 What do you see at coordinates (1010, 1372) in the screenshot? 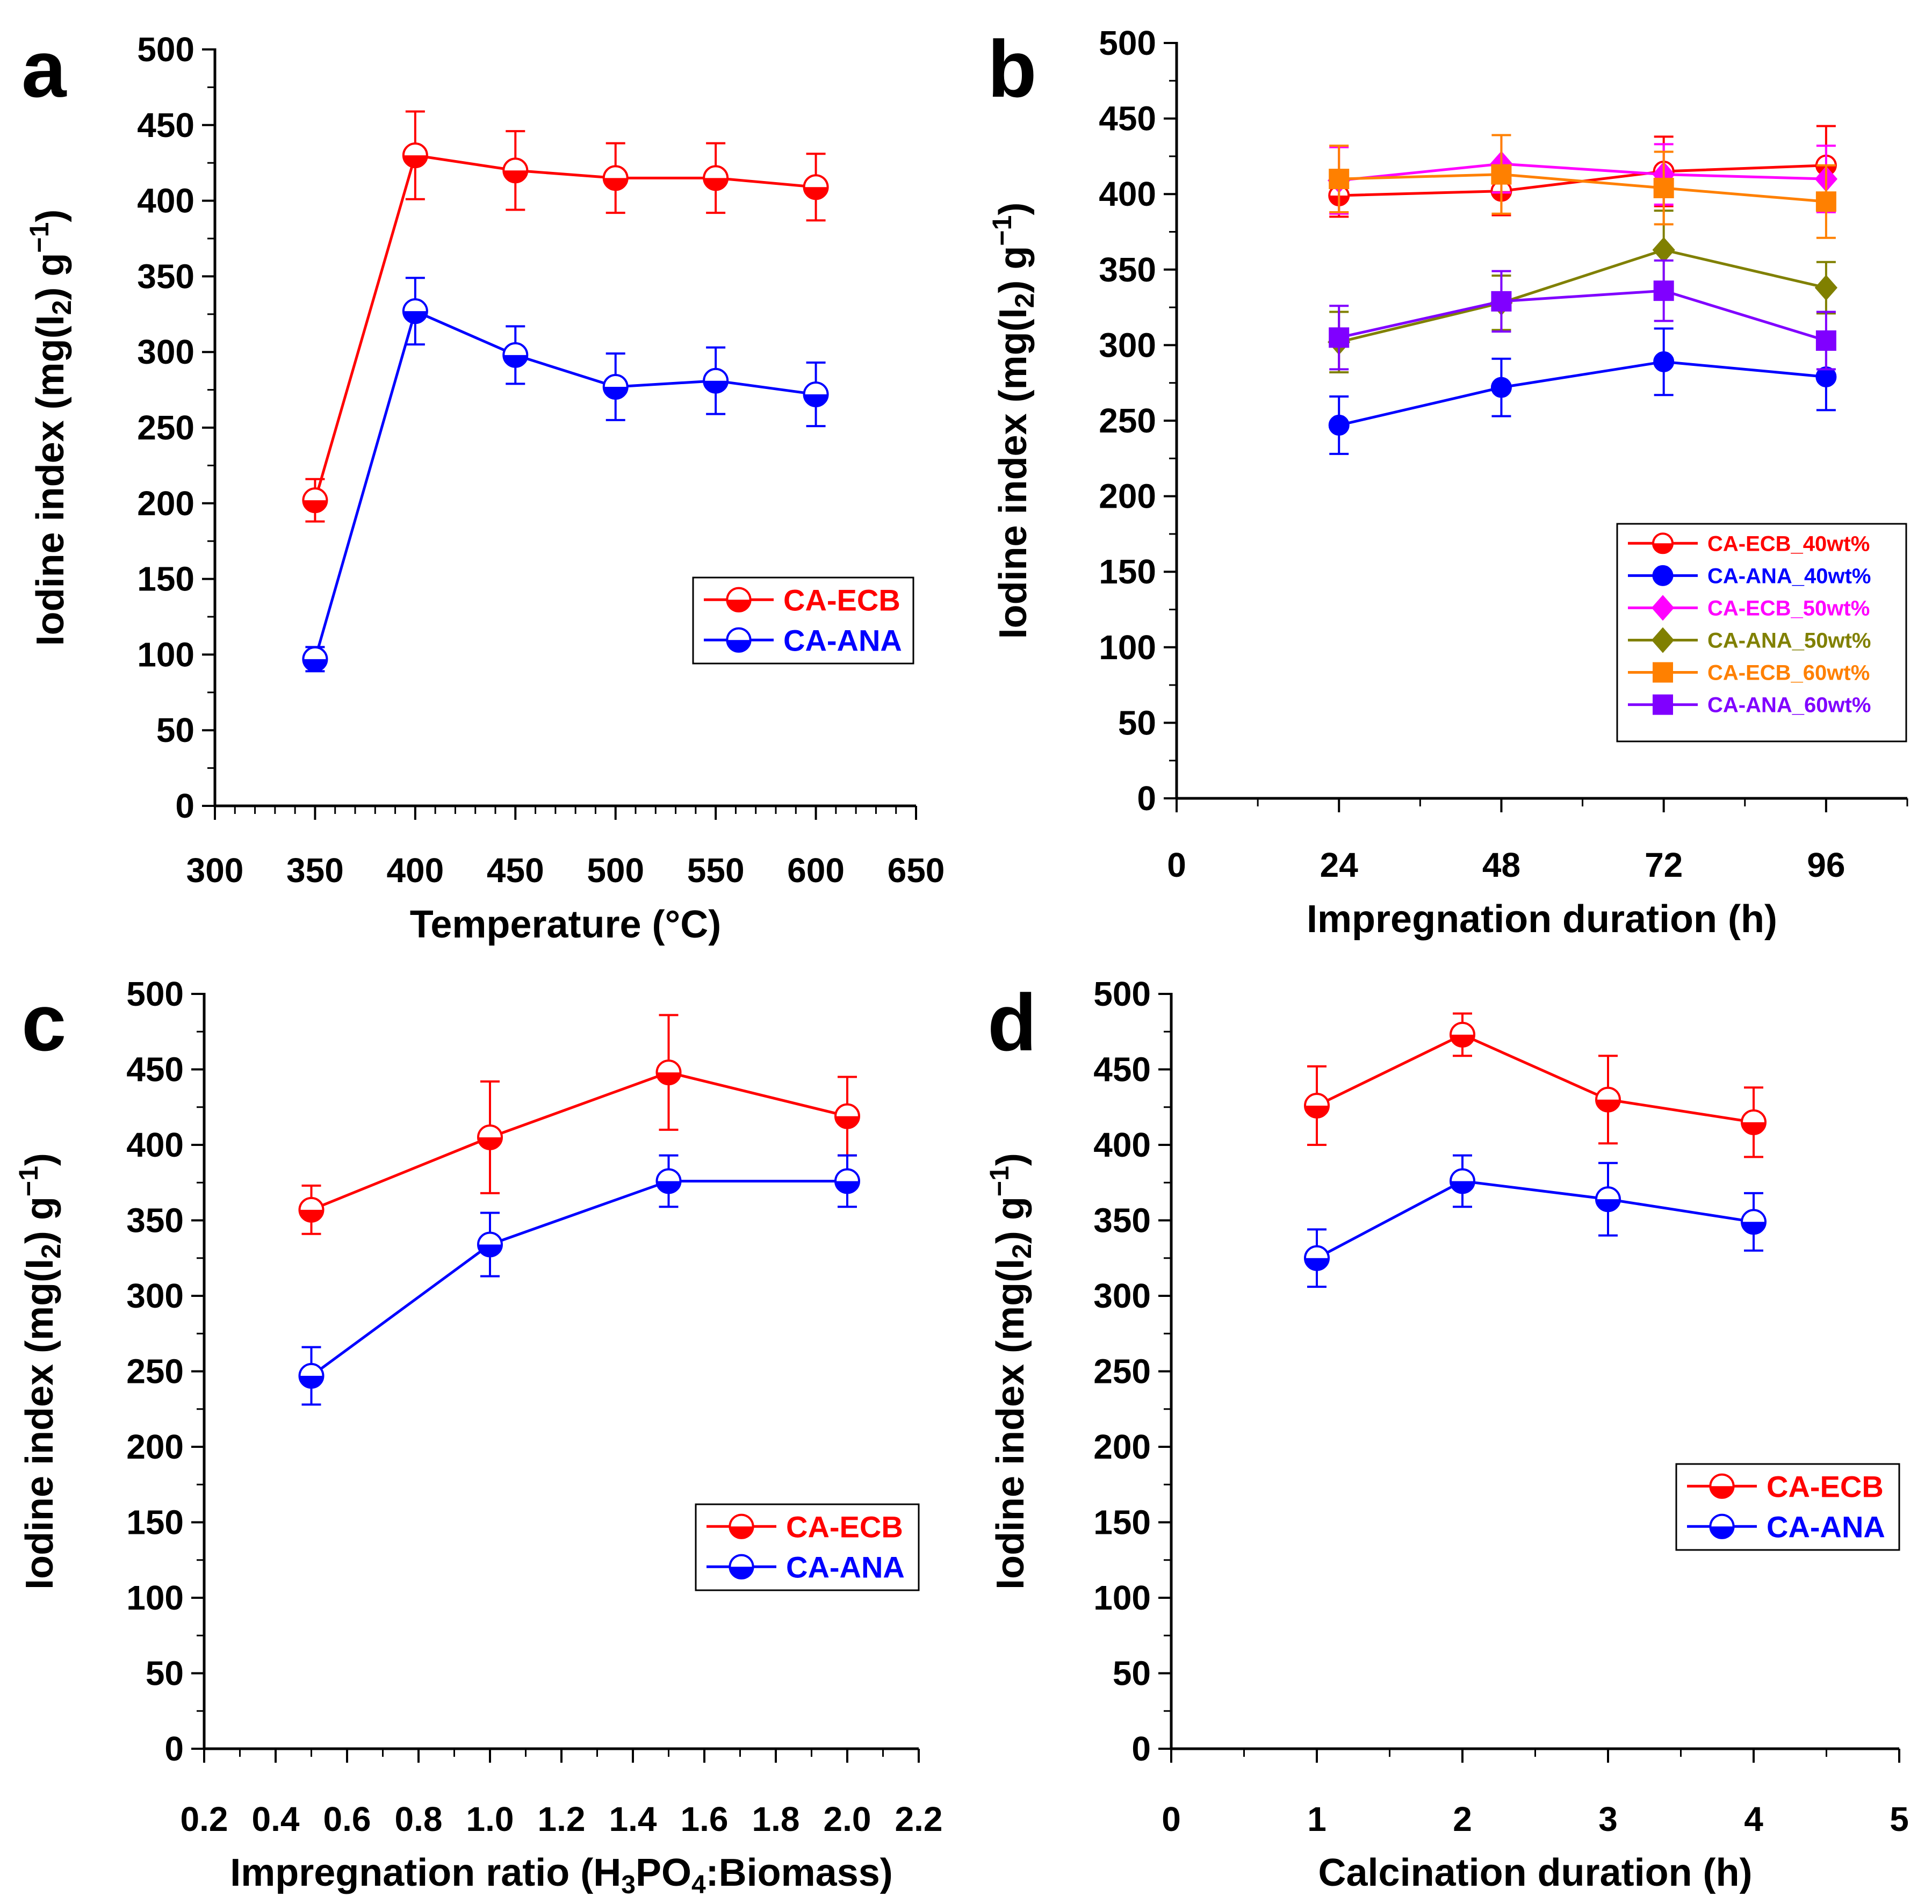
I see `y-axis-title: Iodine index (mg(I2) g−1)` at bounding box center [1010, 1372].